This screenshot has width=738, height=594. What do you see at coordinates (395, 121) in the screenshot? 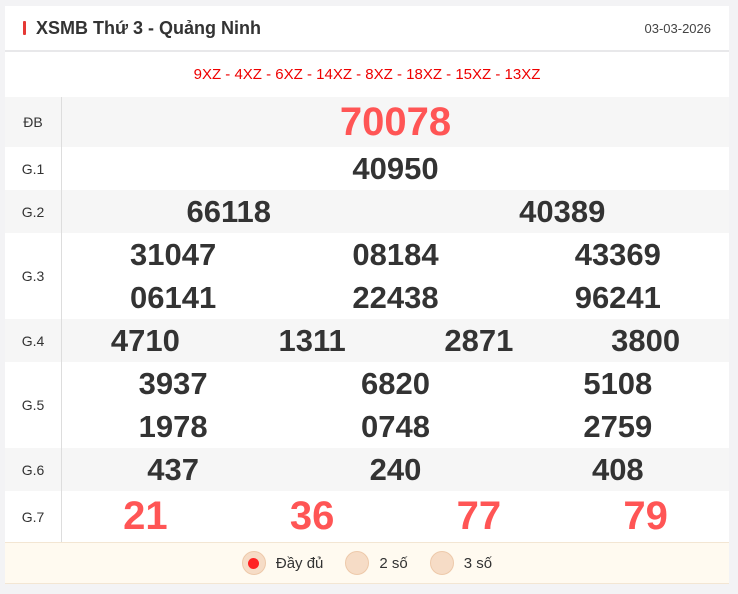
I see `prize-number: 70078` at bounding box center [395, 121].